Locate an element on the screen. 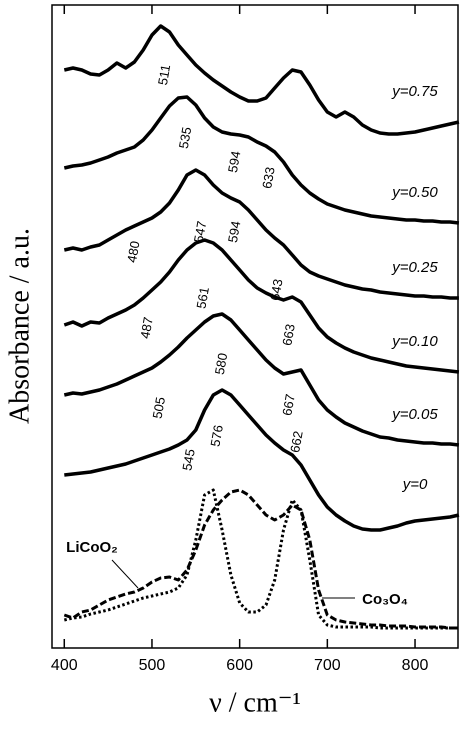  series-label: y=0.05 is located at coordinates (414, 414).